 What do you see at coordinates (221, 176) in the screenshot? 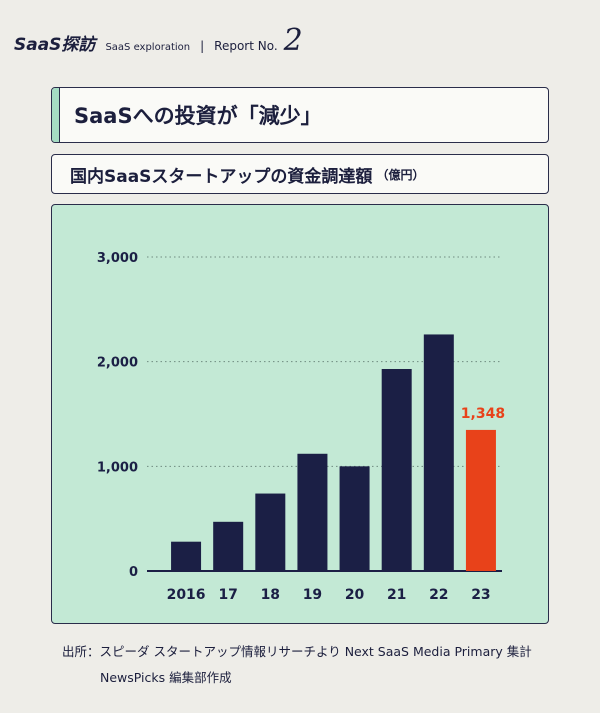
I see `chart-title: 国内SaaSスタートアップの資金調達額` at bounding box center [221, 176].